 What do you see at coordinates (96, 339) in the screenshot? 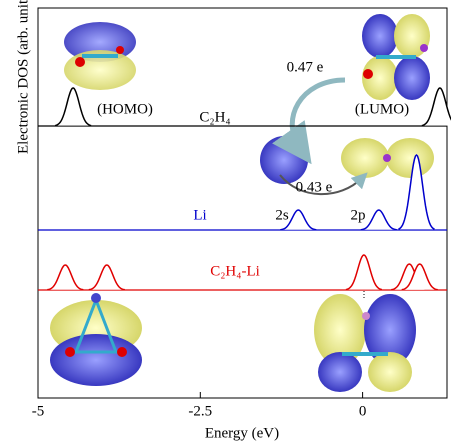
I see `complex-orbital-left` at bounding box center [96, 339].